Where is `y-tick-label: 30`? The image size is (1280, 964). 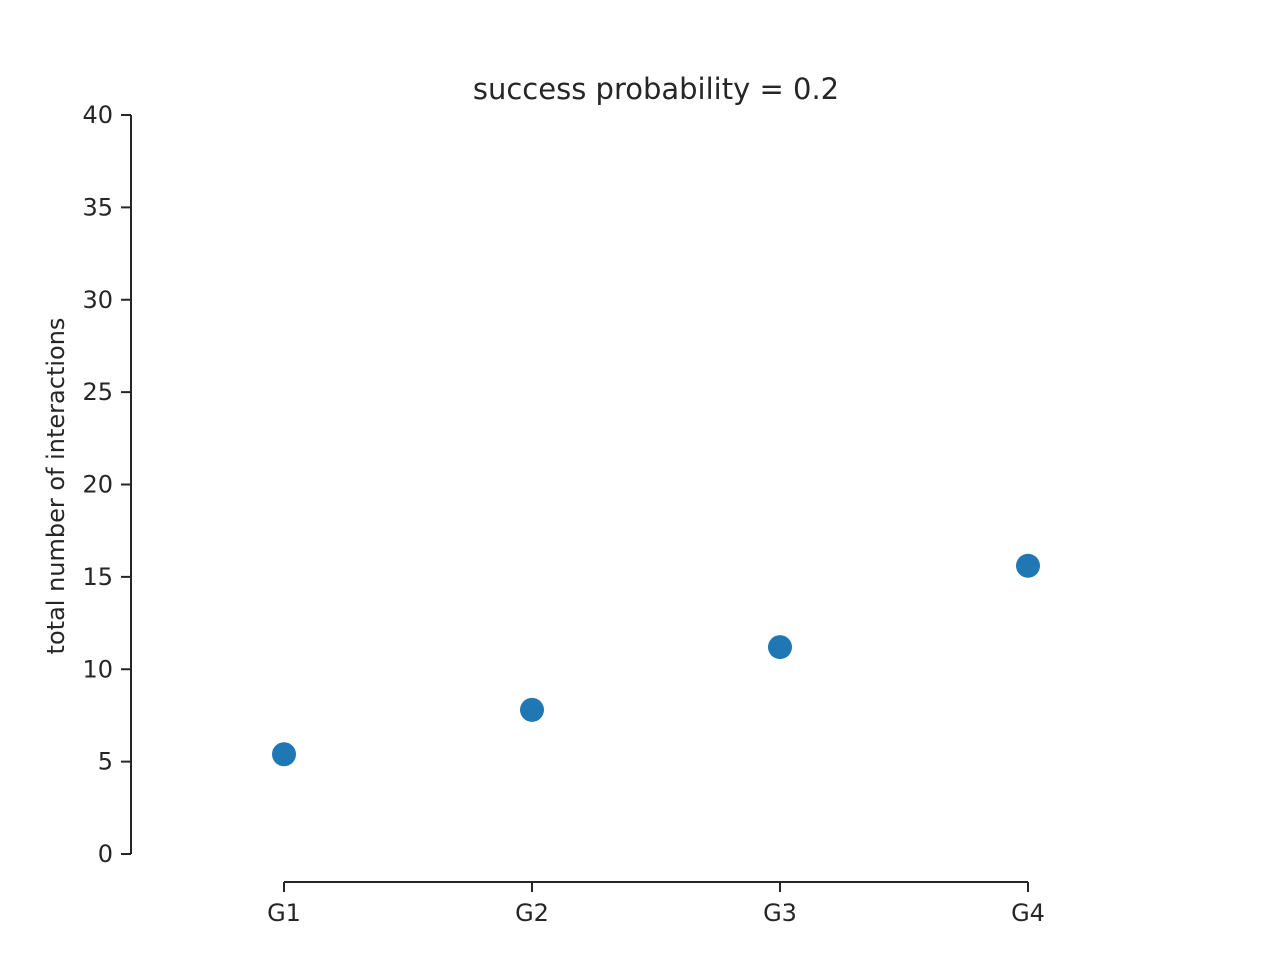
y-tick-label: 30 is located at coordinates (97, 300).